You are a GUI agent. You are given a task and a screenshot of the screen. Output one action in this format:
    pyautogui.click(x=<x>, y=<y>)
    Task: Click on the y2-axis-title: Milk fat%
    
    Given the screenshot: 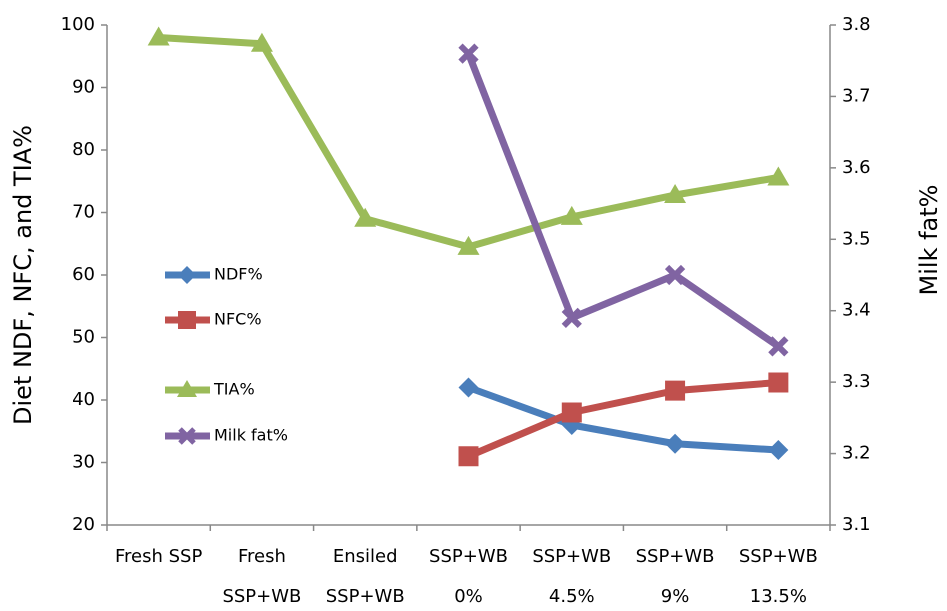 What is the action you would take?
    pyautogui.click(x=929, y=240)
    